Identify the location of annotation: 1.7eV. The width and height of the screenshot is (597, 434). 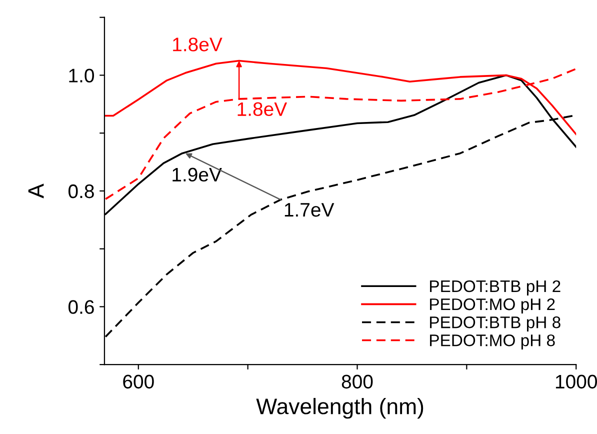
(309, 210).